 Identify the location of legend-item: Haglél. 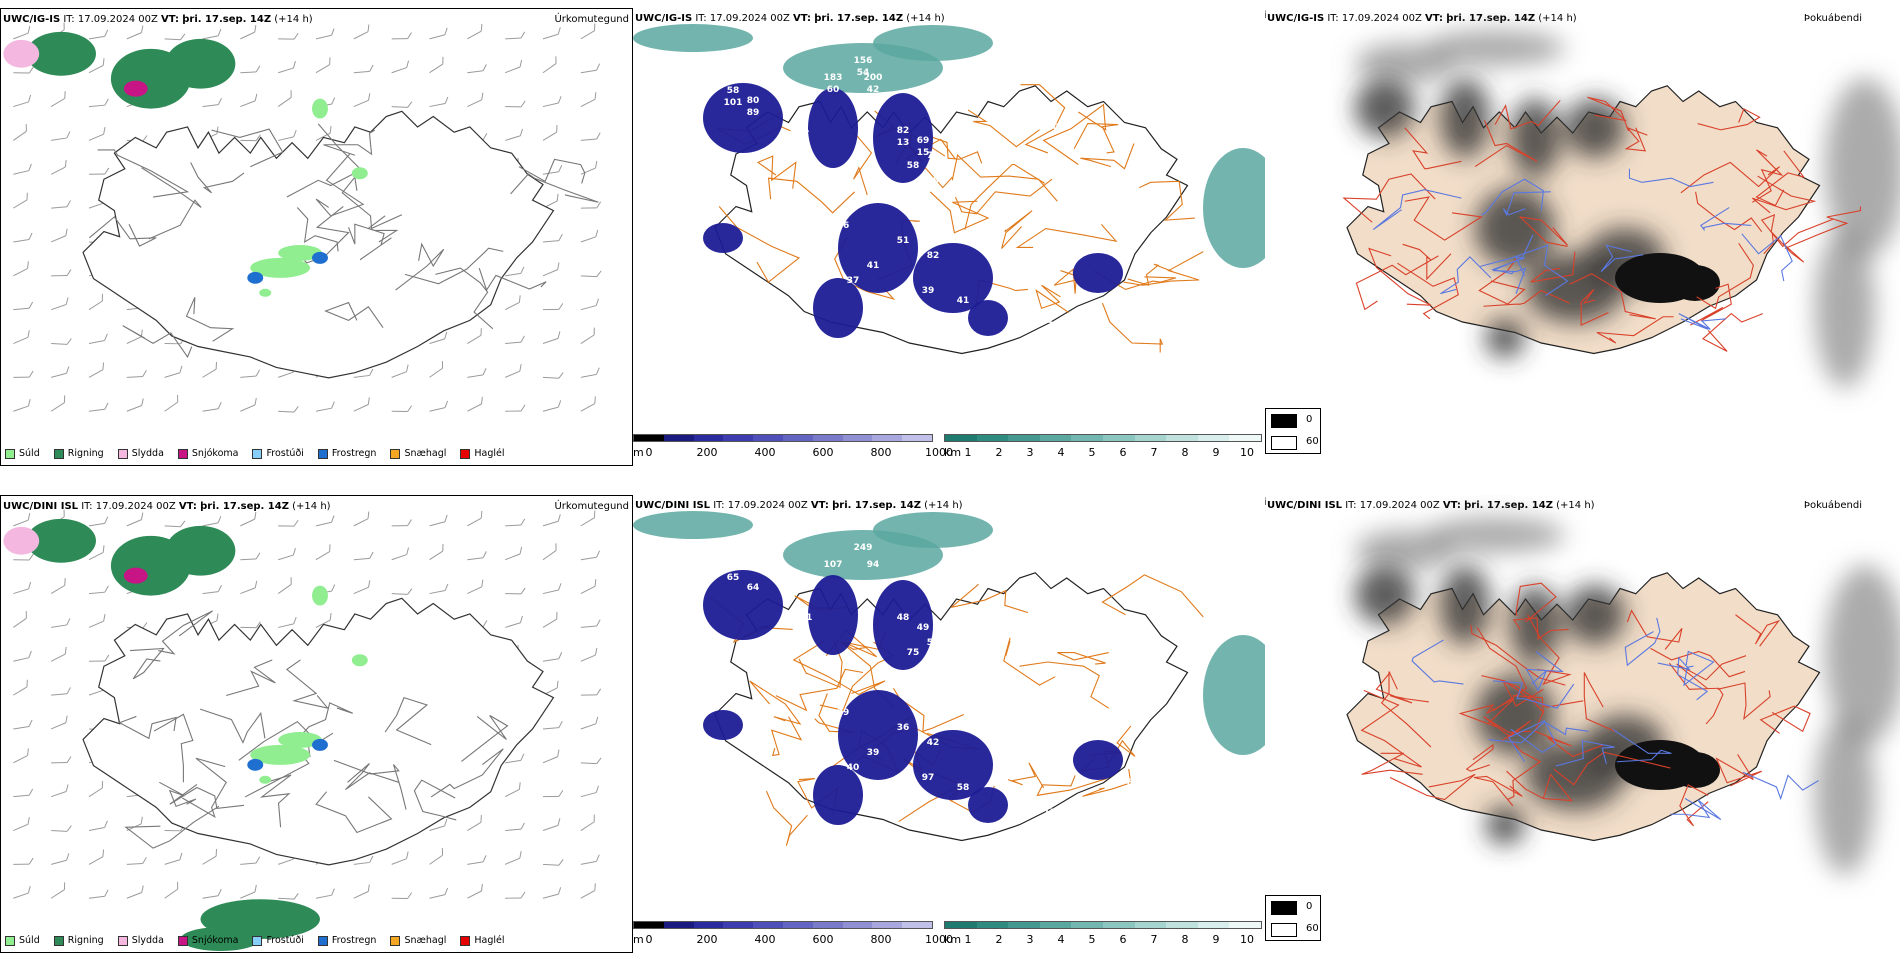
(482, 940).